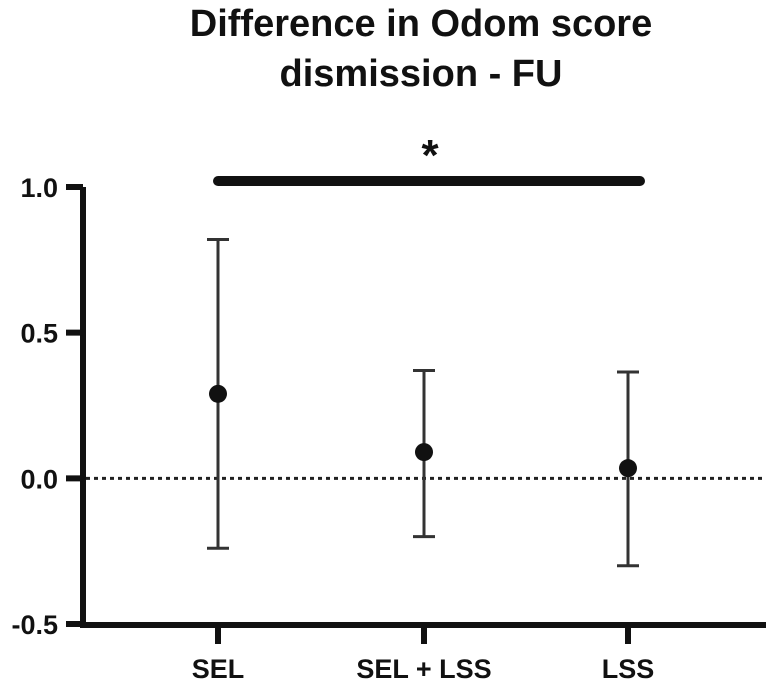 This screenshot has height=688, width=766. I want to click on x-tick-label: SEL, so click(218, 669).